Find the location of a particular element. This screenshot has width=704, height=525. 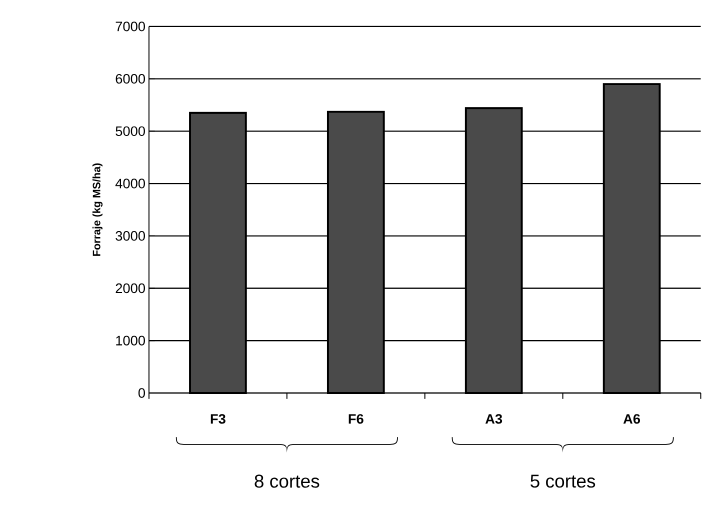

y-tick-label: 6000 is located at coordinates (130, 79).